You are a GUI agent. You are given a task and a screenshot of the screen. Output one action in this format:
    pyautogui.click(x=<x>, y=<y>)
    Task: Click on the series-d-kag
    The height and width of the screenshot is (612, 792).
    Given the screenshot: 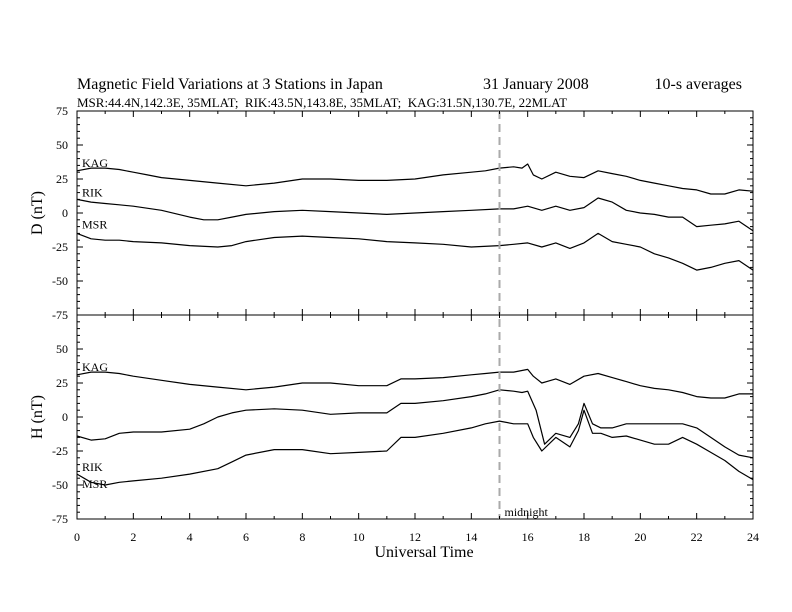 What is the action you would take?
    pyautogui.click(x=415, y=179)
    